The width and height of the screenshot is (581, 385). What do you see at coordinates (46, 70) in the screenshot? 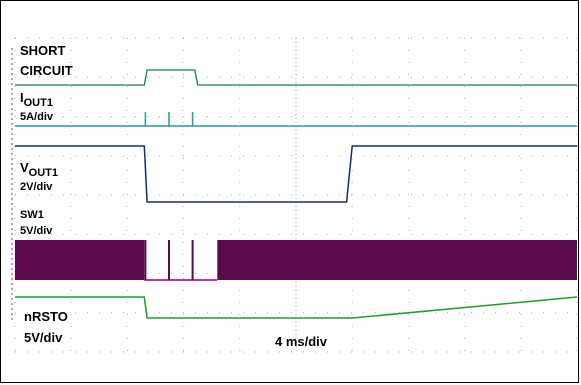
I see `short-label-2: CIRCUIT` at bounding box center [46, 70].